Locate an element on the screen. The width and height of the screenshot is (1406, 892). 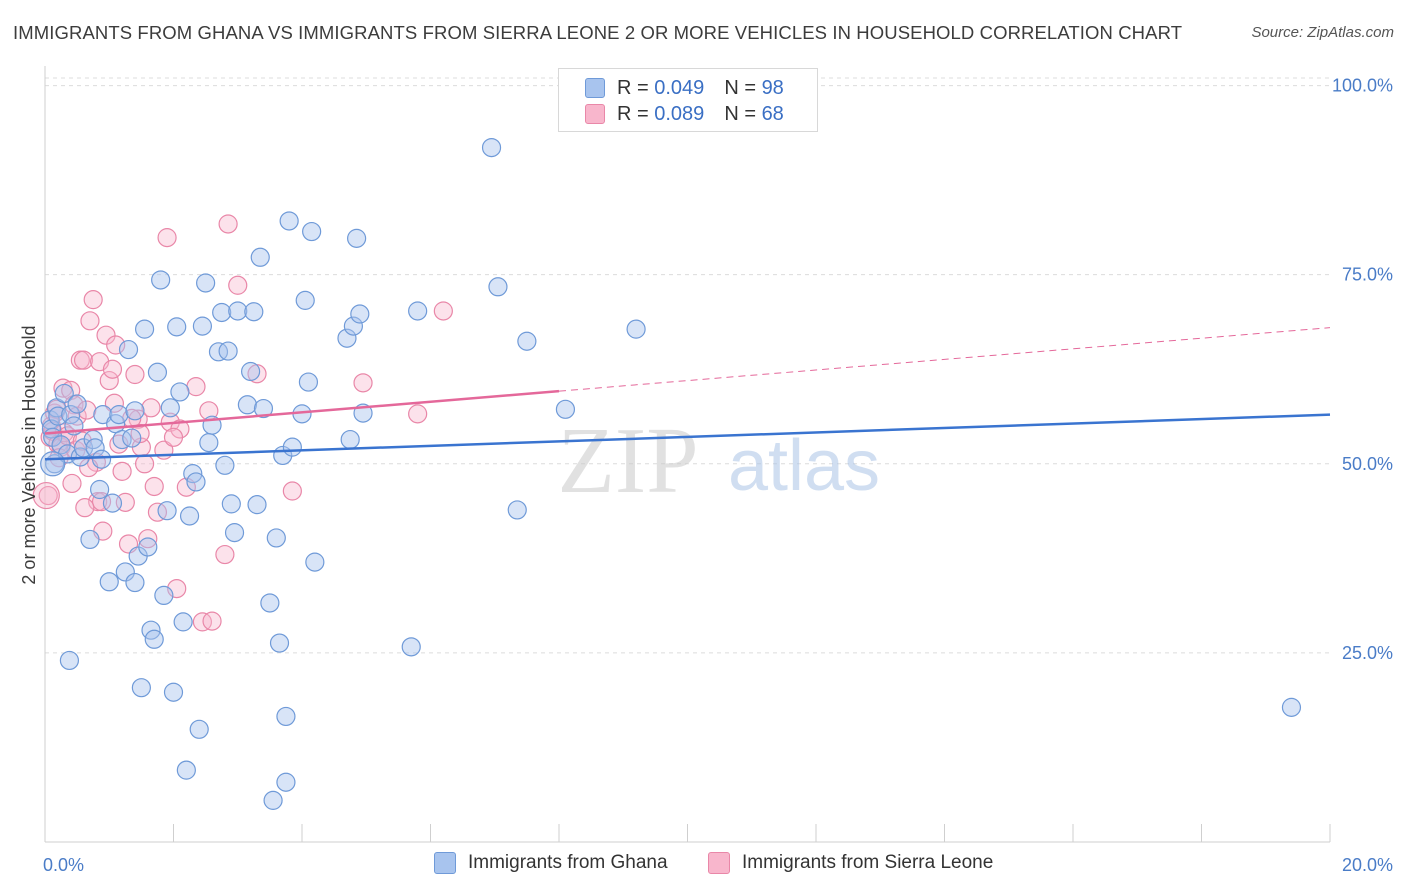
legend-swatch-sierra-leone is located at coordinates (595, 114).